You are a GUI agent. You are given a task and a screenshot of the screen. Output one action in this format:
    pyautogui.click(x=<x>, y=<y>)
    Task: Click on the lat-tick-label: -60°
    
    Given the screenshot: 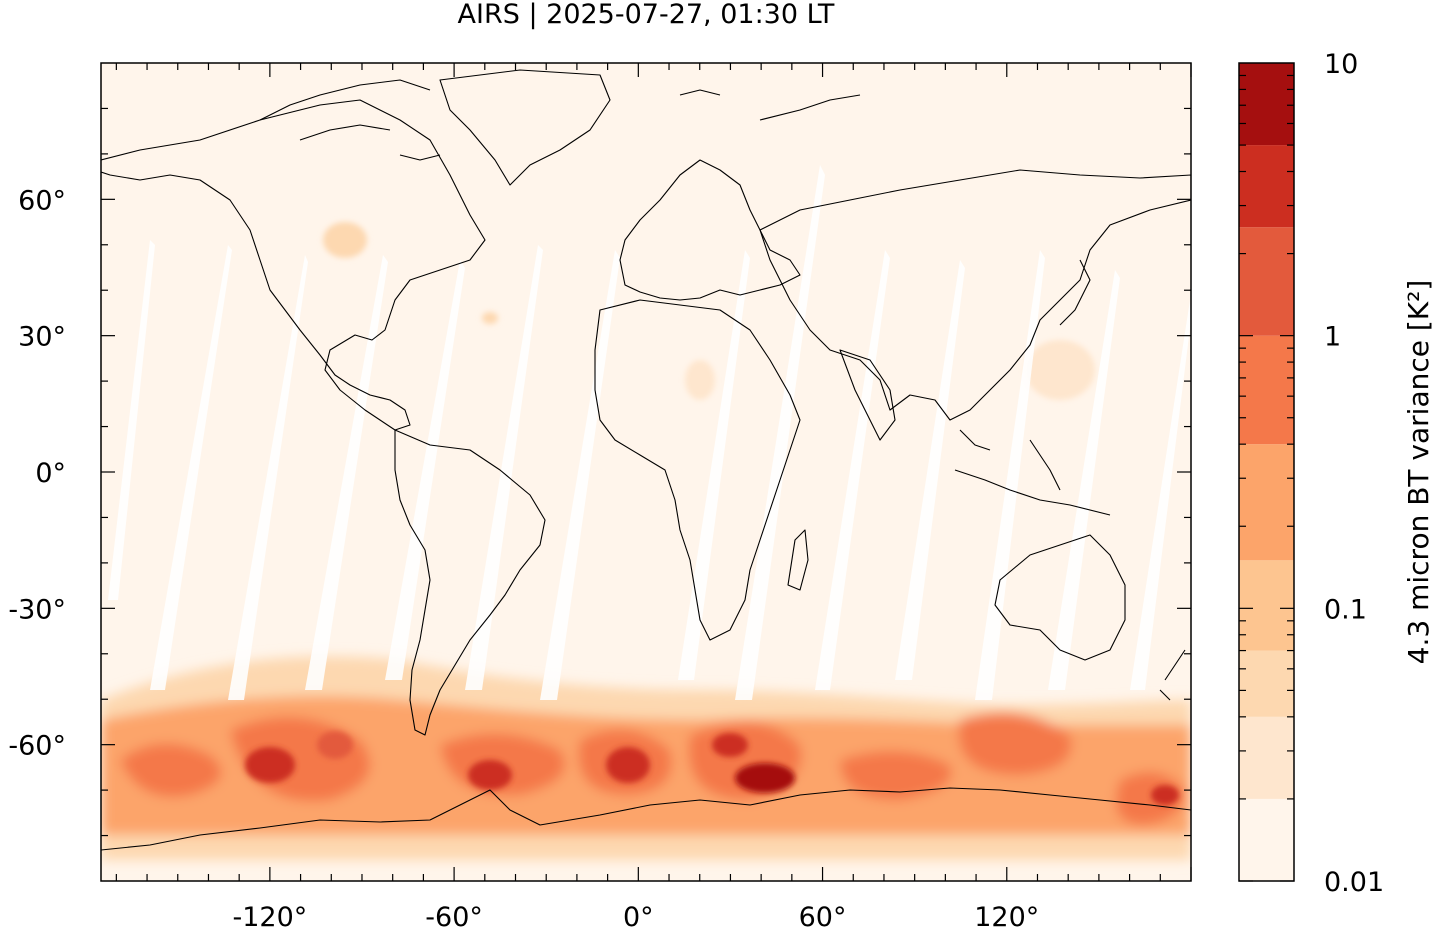 What is the action you would take?
    pyautogui.click(x=37, y=746)
    